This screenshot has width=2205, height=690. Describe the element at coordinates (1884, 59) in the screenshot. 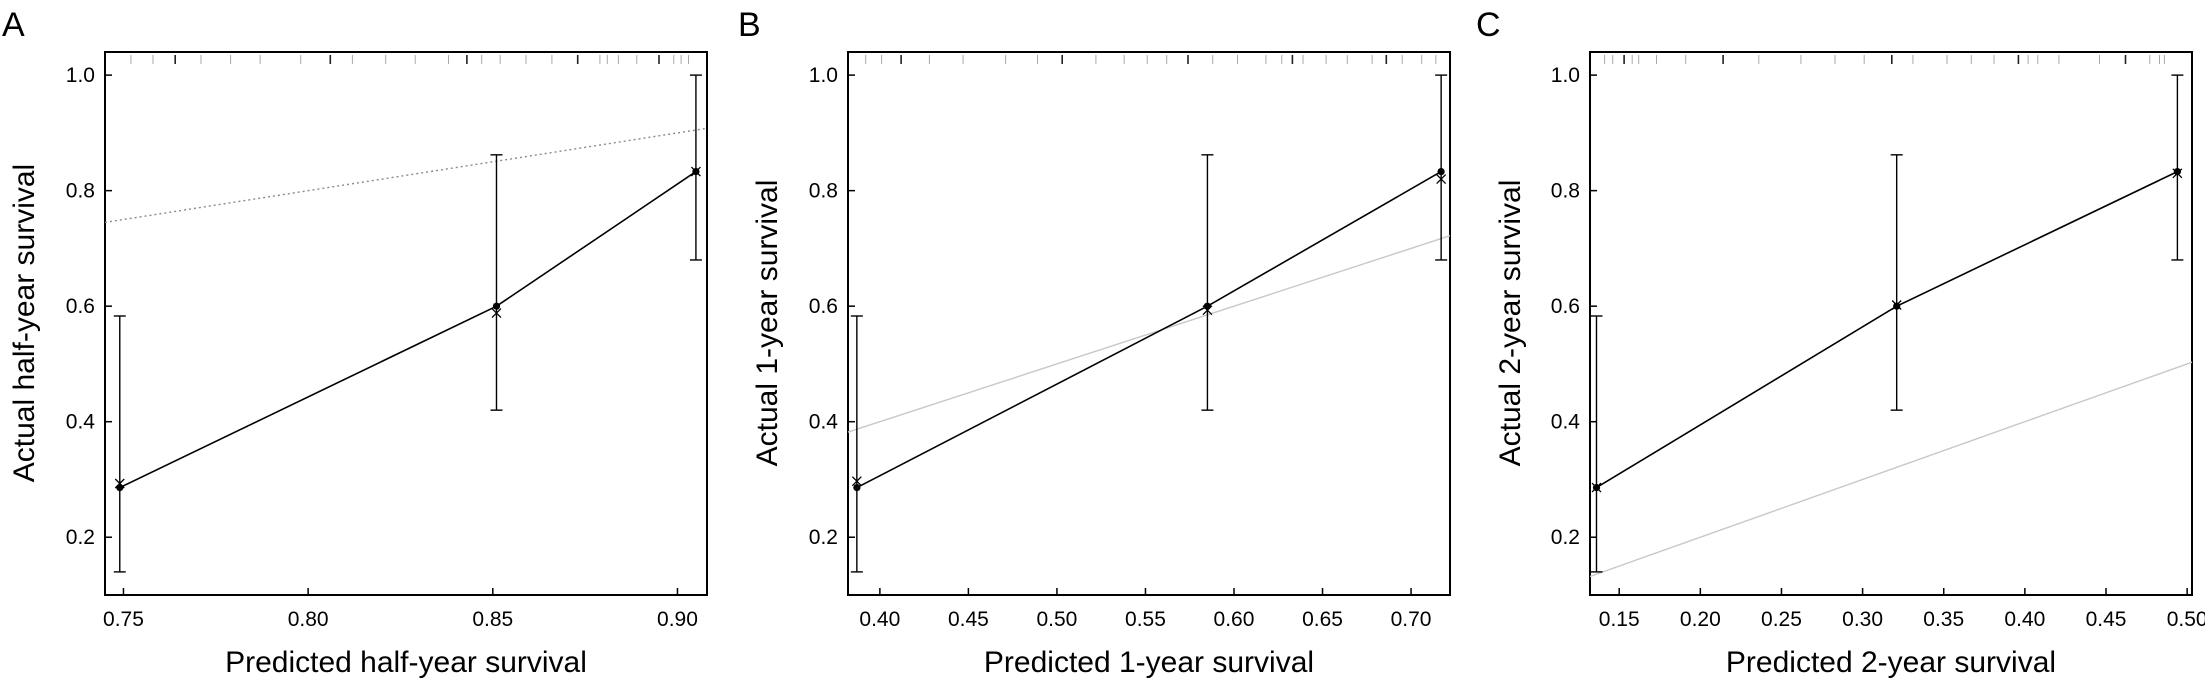

I see `panel-c-rug` at that location.